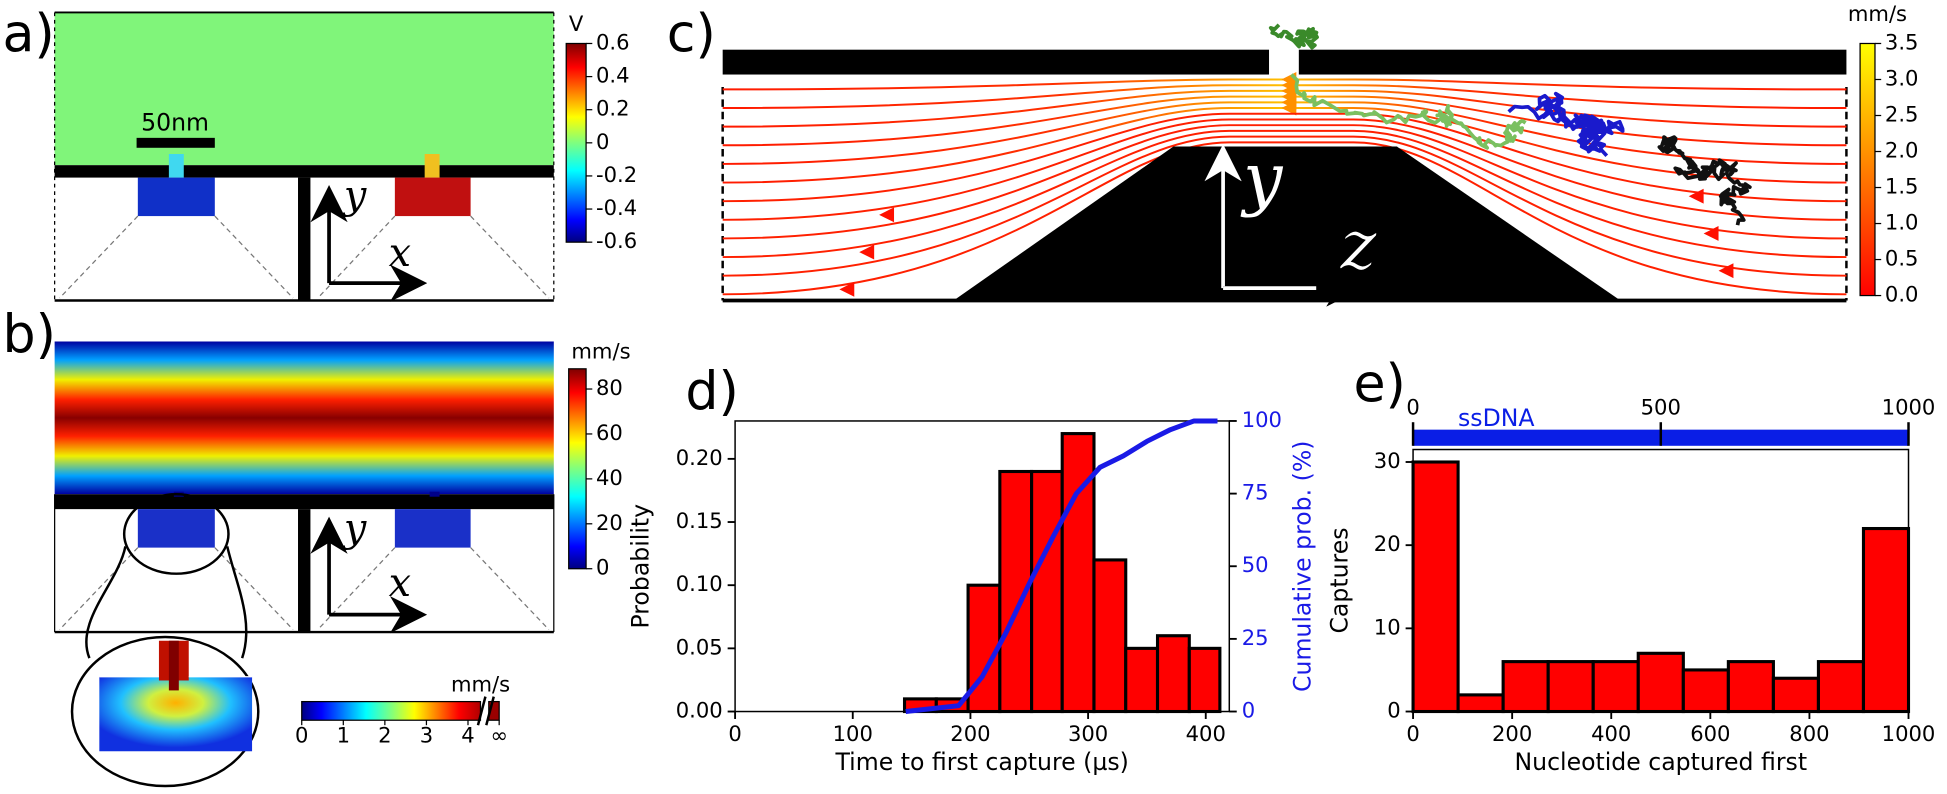 The image size is (1947, 794). What do you see at coordinates (499, 734) in the screenshot?
I see `colorbar-tick-label: ∞` at bounding box center [499, 734].